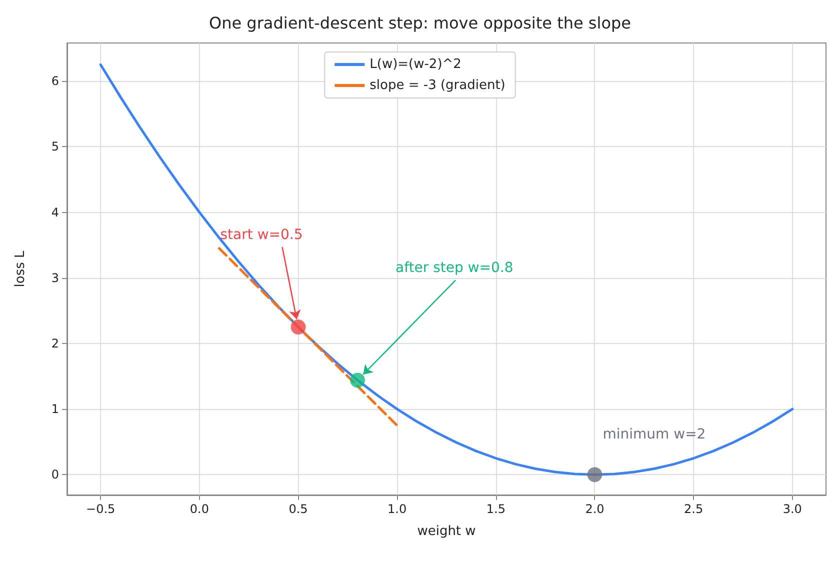 The image size is (840, 569). Describe the element at coordinates (298, 509) in the screenshot. I see `x-tick-label: 0.5` at that location.